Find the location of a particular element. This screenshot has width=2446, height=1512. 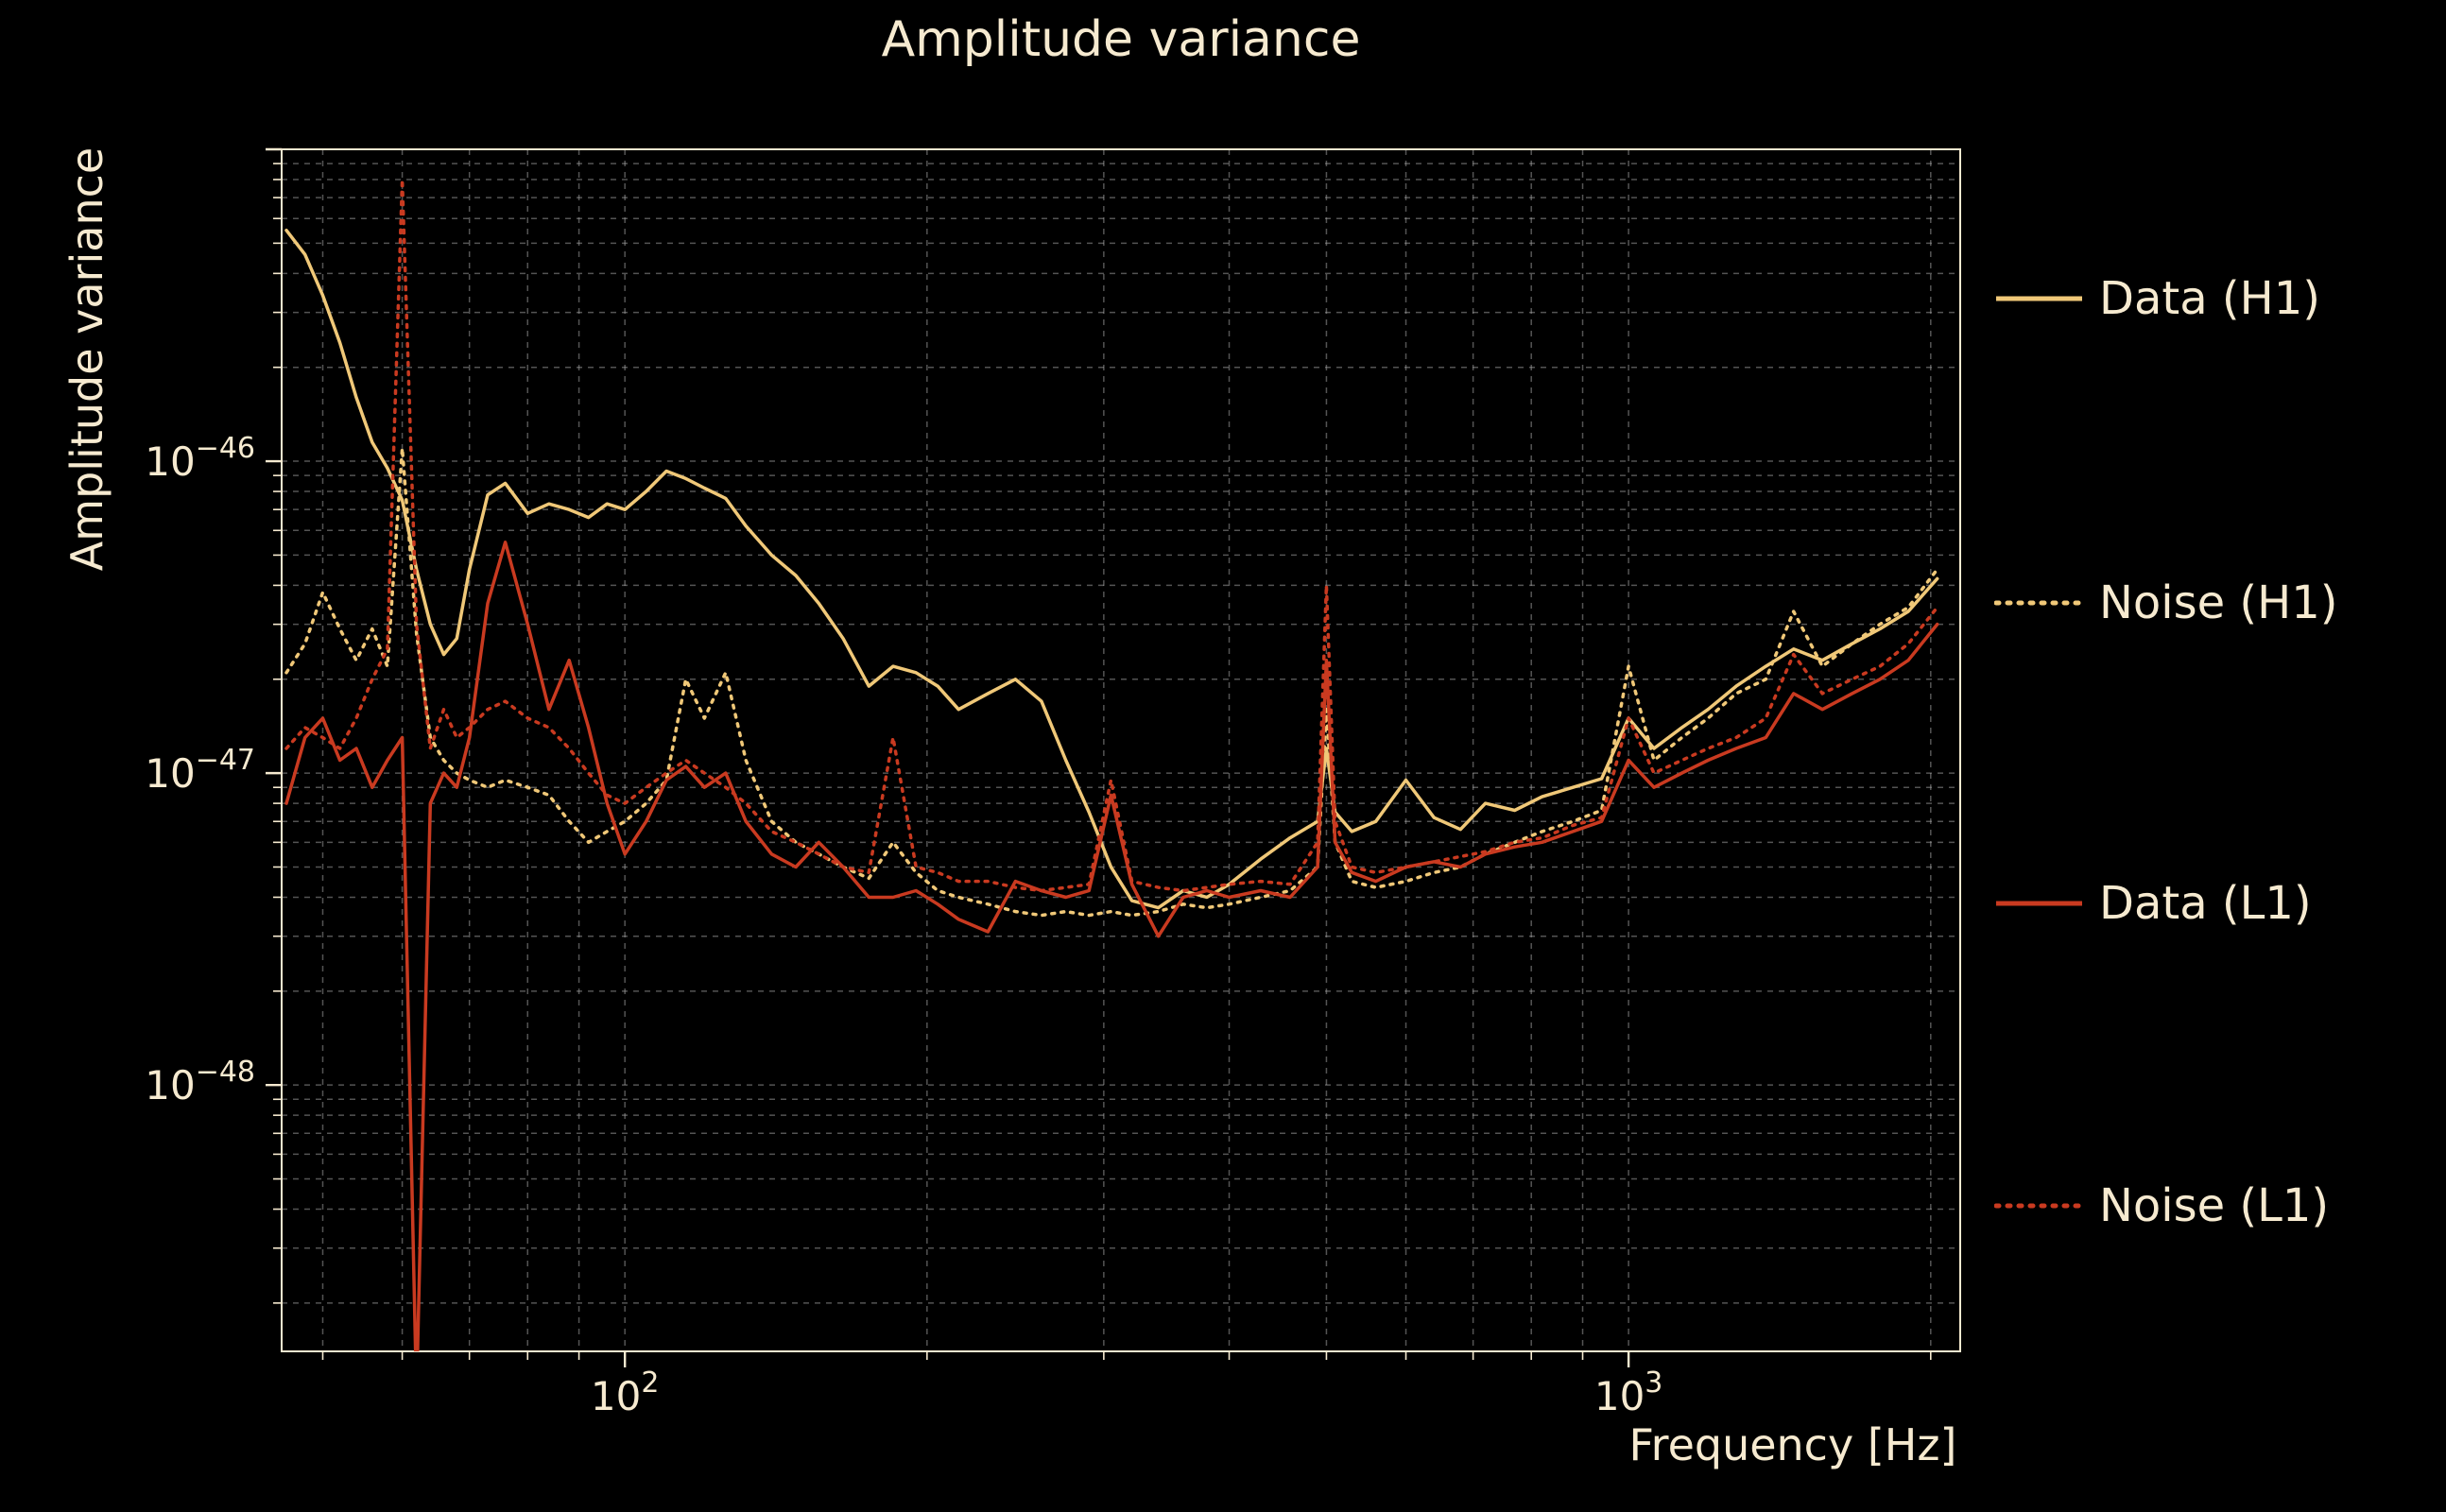

legend-line-sample-solid-l1-icon is located at coordinates (2039, 903).